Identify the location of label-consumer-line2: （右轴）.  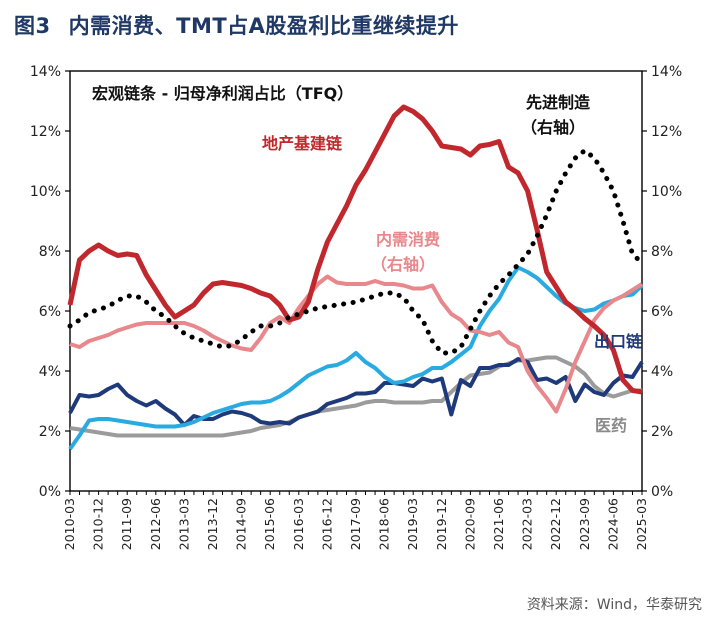
(403, 264).